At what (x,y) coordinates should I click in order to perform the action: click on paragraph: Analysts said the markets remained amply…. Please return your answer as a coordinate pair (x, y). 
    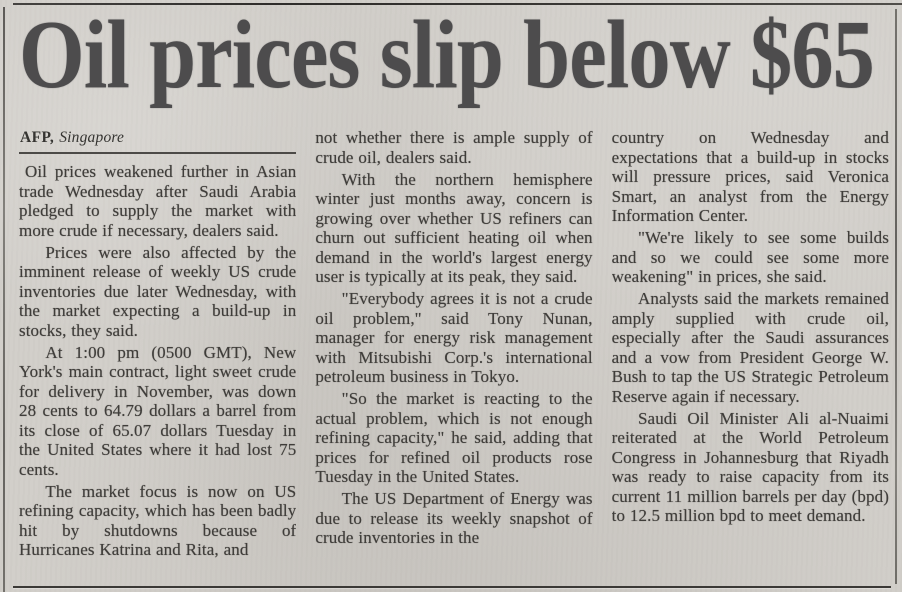
    Looking at the image, I should click on (750, 347).